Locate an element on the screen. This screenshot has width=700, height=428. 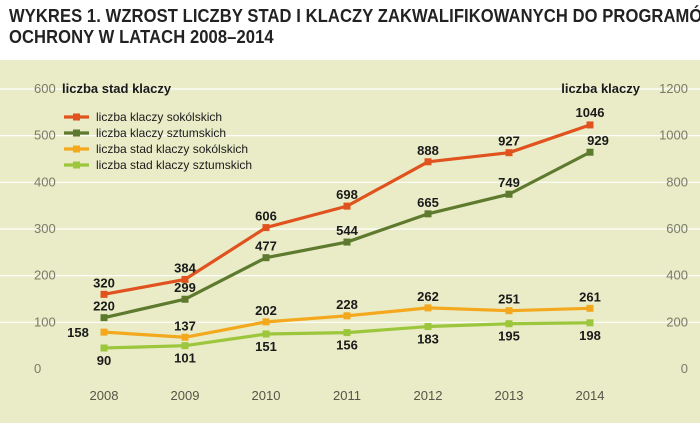
legend-label: liczba stad klaczy sztumskich is located at coordinates (174, 165).